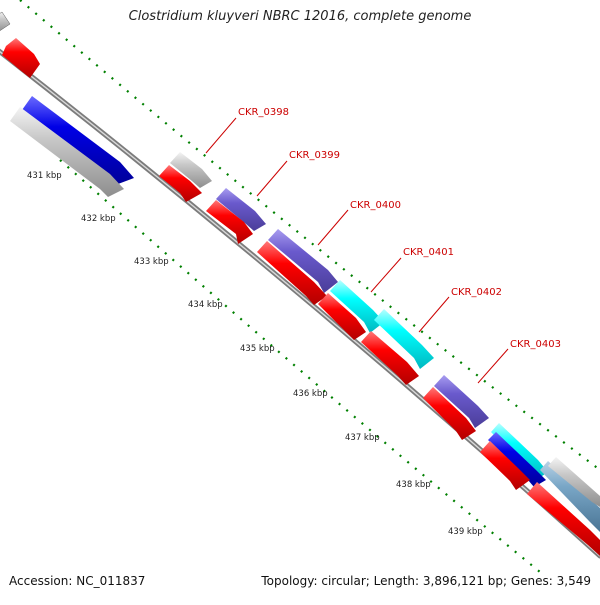 Image resolution: width=600 pixels, height=605 pixels. What do you see at coordinates (574, 482) in the screenshot?
I see `gene-arrow-gray-lower` at bounding box center [574, 482].